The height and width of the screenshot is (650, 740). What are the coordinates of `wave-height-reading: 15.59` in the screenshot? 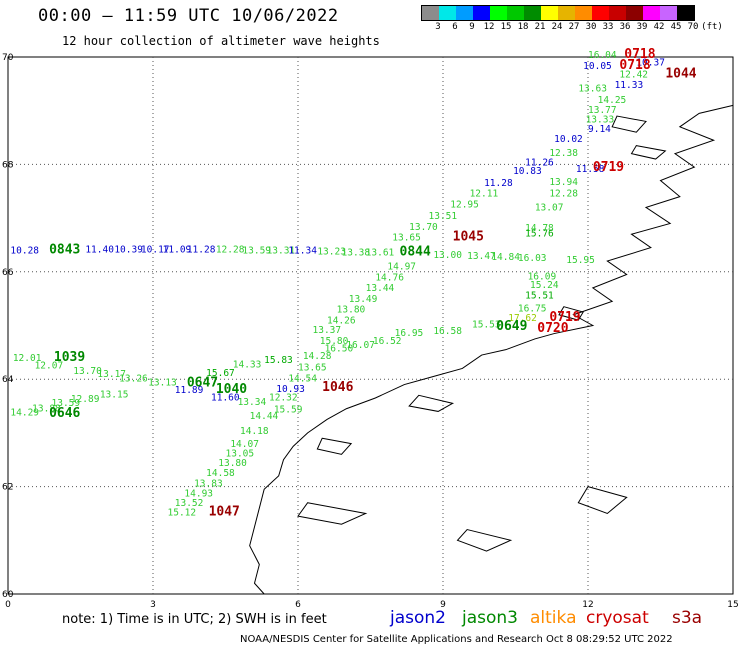 It's located at (288, 409).